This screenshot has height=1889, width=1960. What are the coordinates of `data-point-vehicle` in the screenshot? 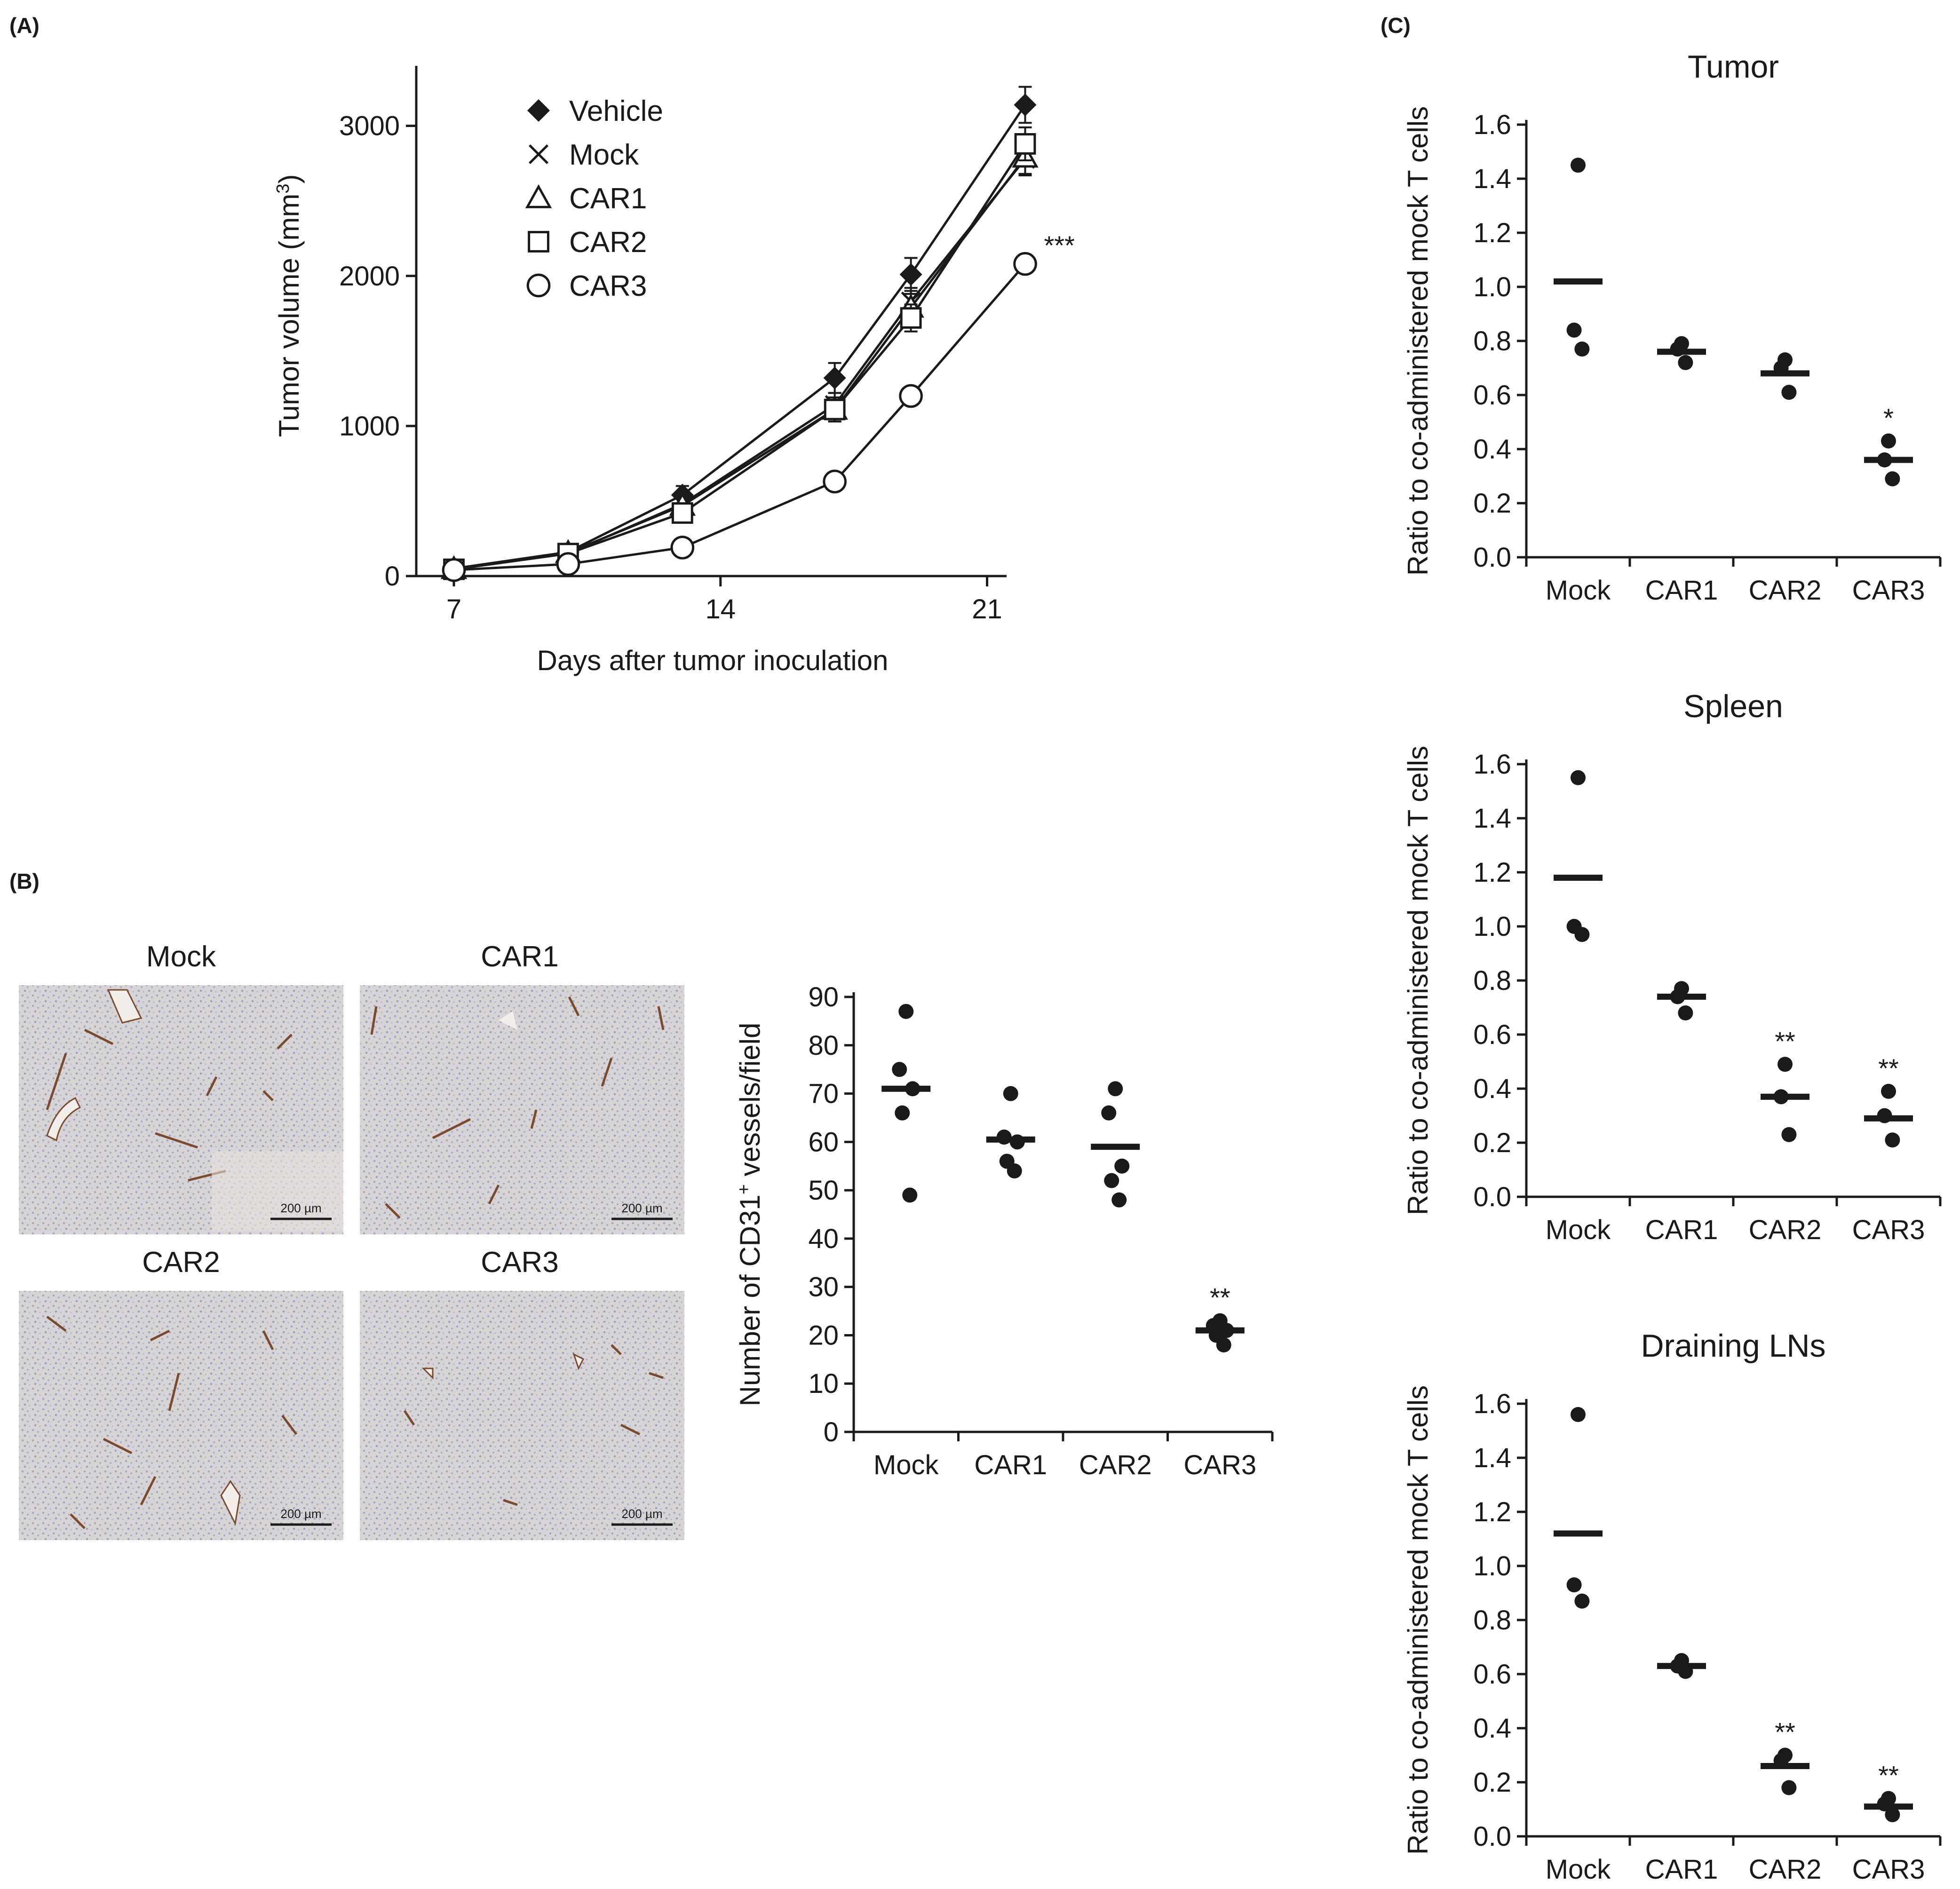 It's located at (911, 274).